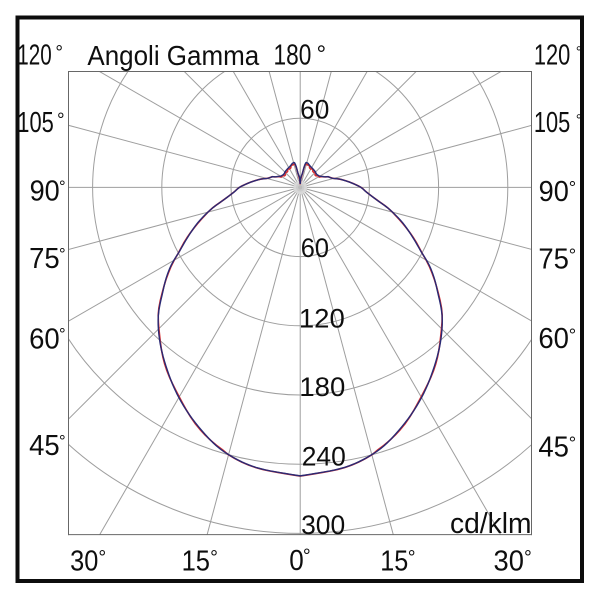 The image size is (600, 600). What do you see at coordinates (491, 524) in the screenshot?
I see `svg-text: cd/klm` at bounding box center [491, 524].